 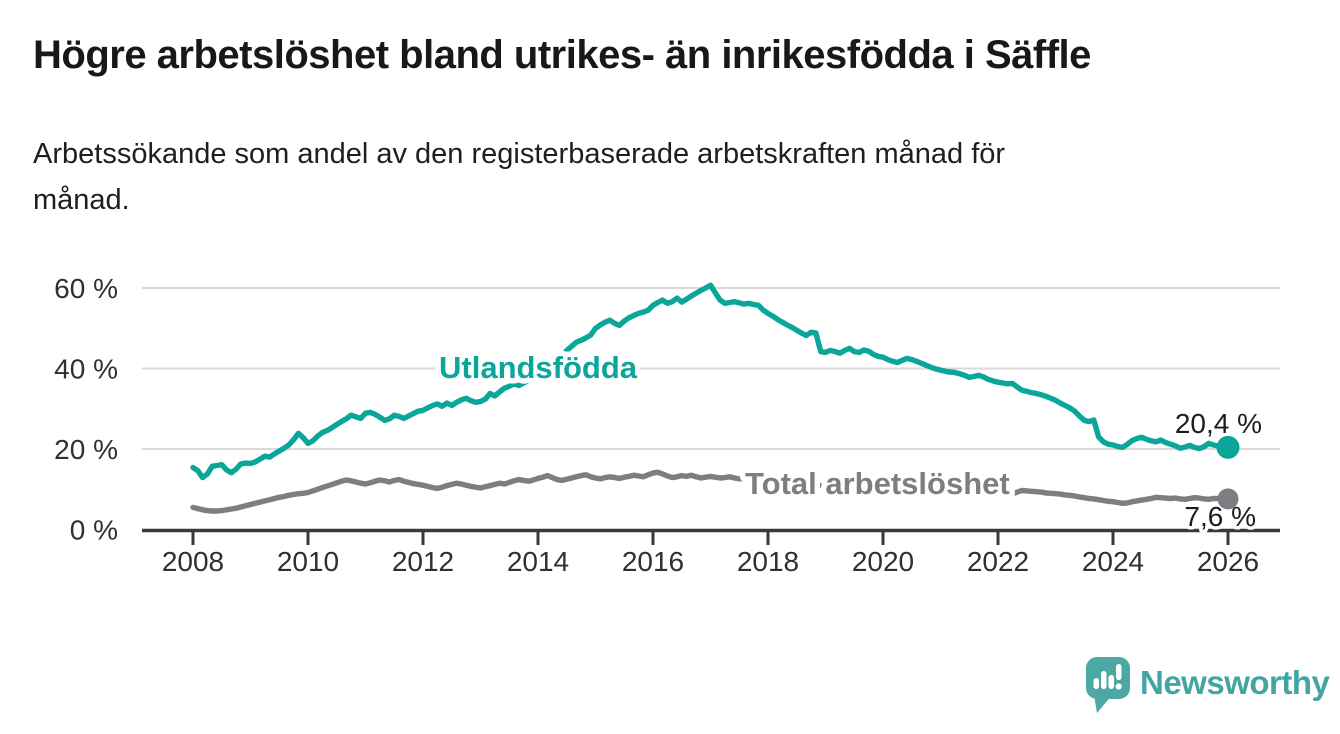 I want to click on x-tick-label-2010: 2010, so click(x=308, y=561).